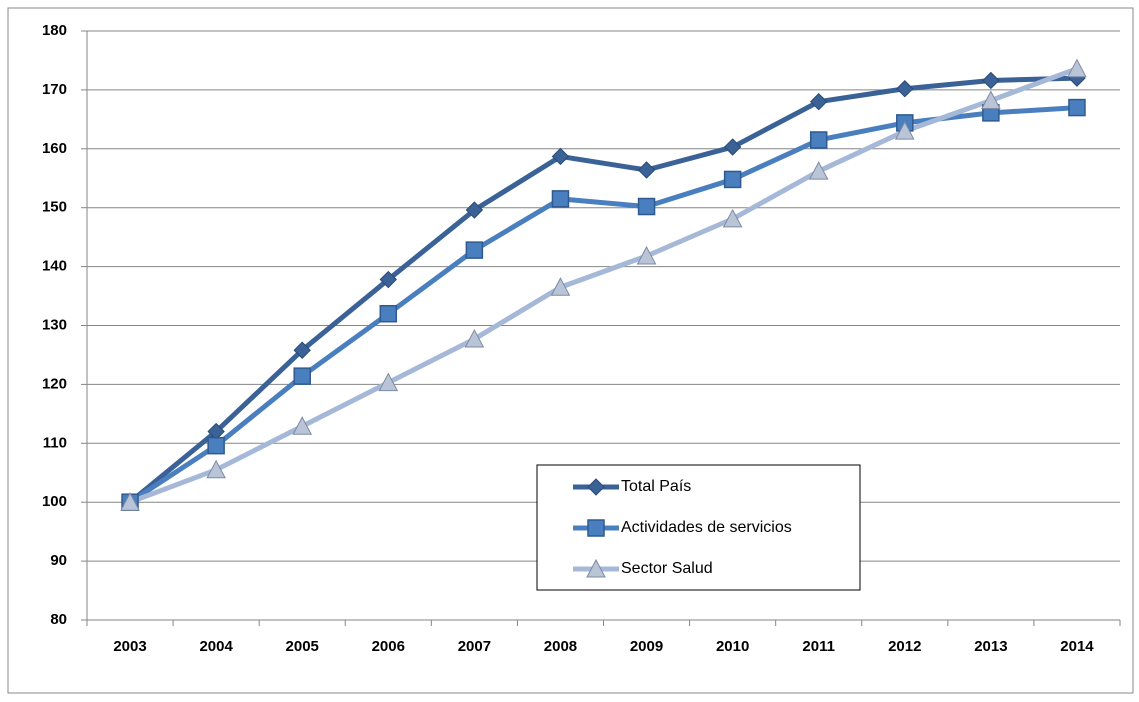 The width and height of the screenshot is (1139, 702). I want to click on x-tick-label: 2011, so click(818, 646).